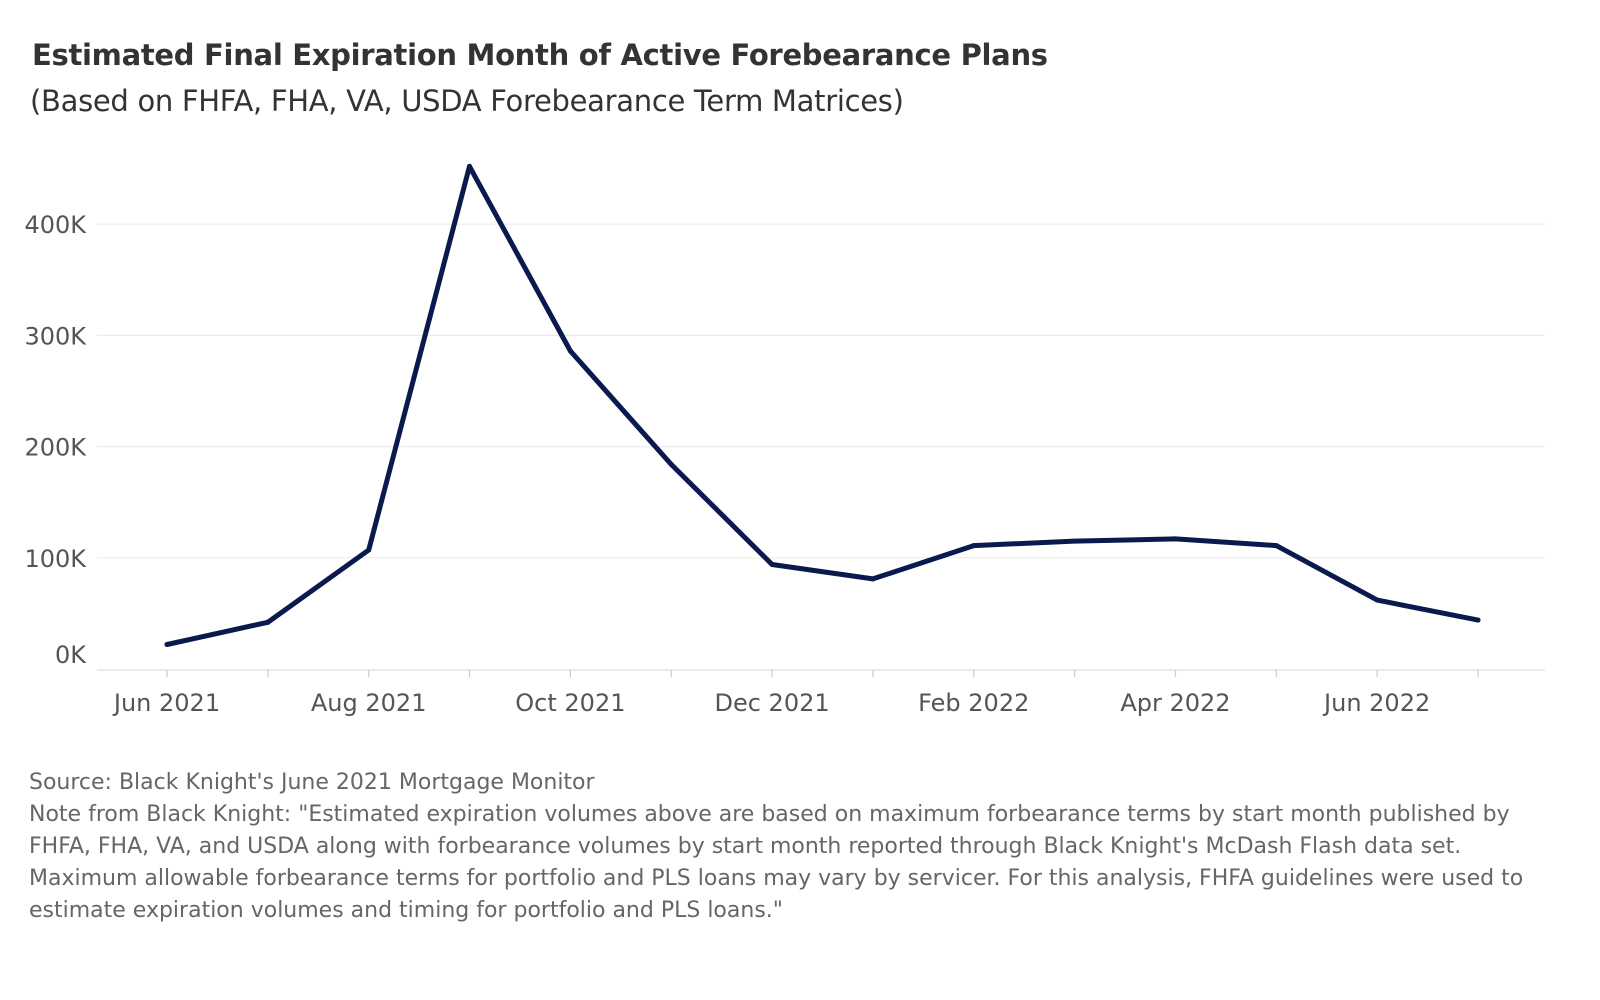  Describe the element at coordinates (166, 703) in the screenshot. I see `x-tick-label: Jun 2021` at that location.